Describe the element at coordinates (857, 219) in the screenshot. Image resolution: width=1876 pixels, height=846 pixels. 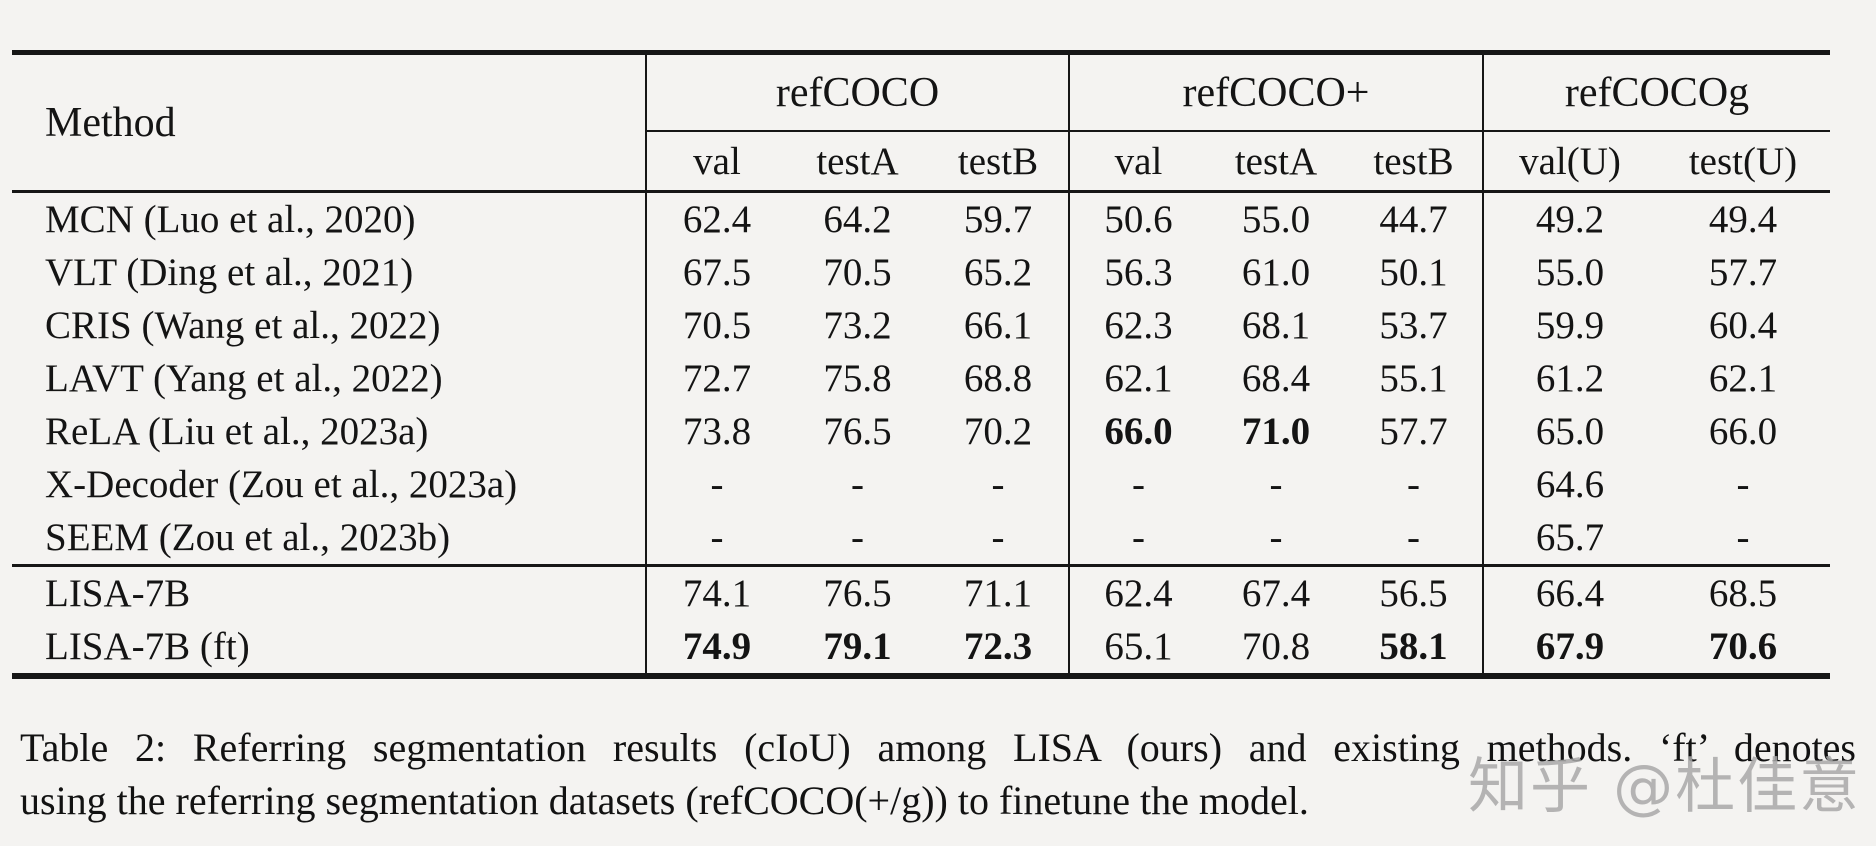
I see `value-cell: 64.2` at that location.